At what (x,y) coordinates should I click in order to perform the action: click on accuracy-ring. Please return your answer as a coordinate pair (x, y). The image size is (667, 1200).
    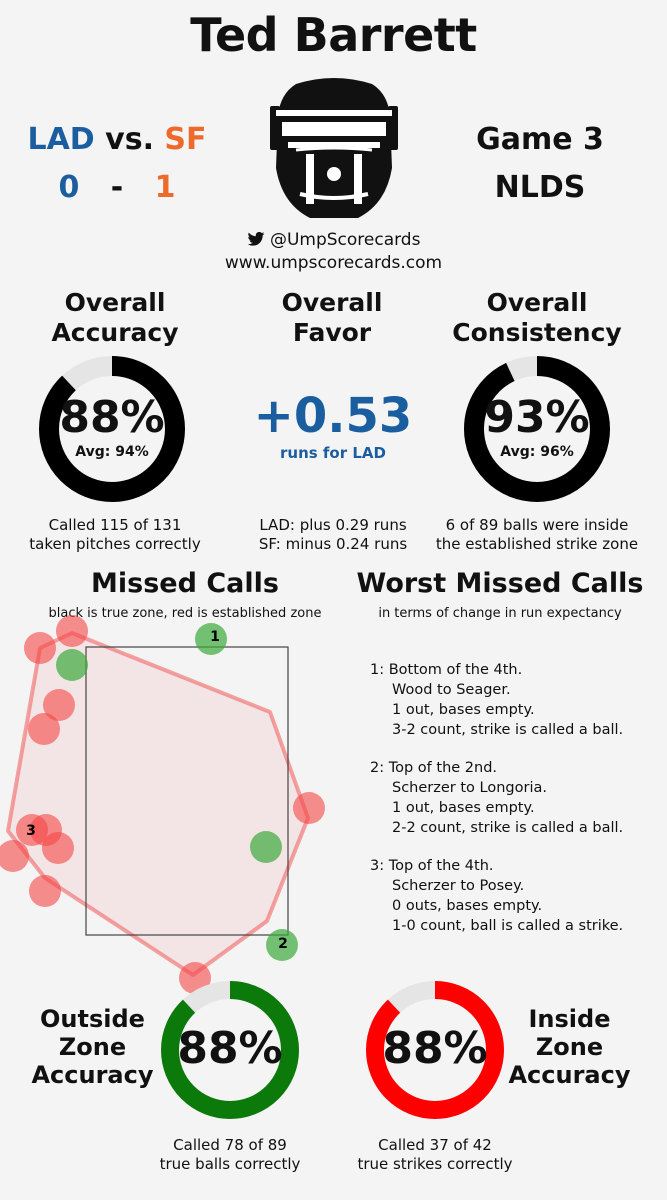
    Looking at the image, I should click on (112, 429).